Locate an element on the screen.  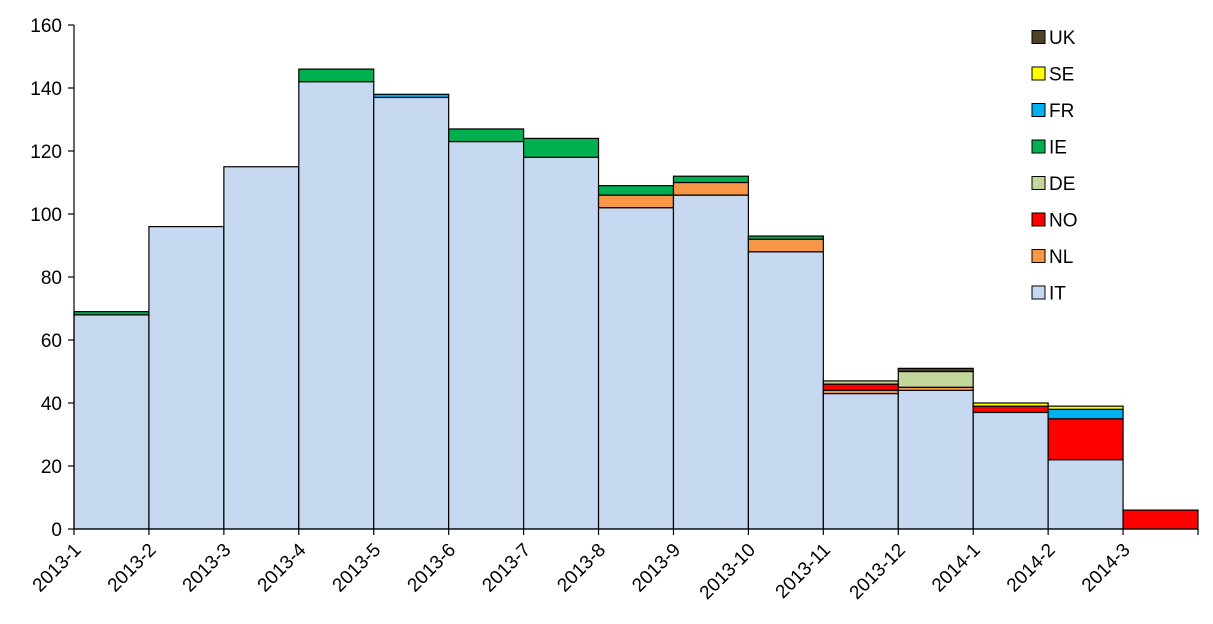
legend-swatch-it is located at coordinates (1038, 292).